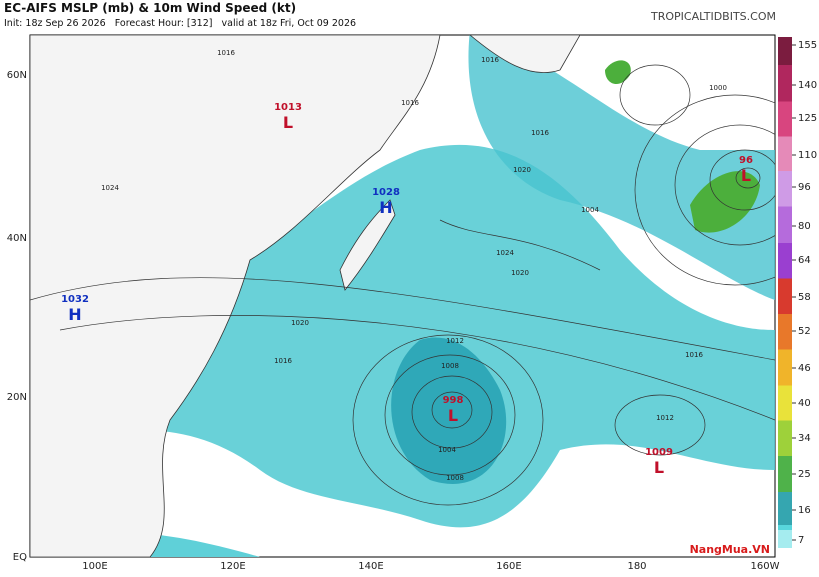  Describe the element at coordinates (807, 45) in the screenshot. I see `colorbar-label: 155` at that location.